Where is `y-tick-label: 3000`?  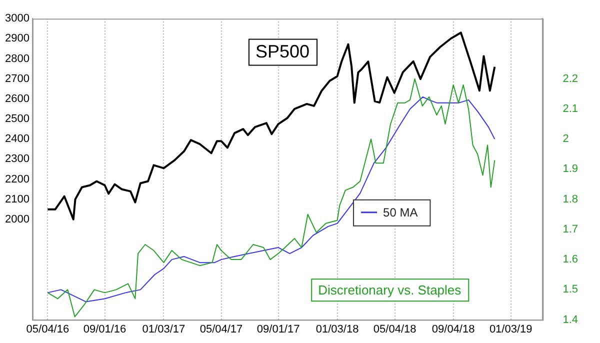
y-tick-label: 3000 is located at coordinates (17, 18).